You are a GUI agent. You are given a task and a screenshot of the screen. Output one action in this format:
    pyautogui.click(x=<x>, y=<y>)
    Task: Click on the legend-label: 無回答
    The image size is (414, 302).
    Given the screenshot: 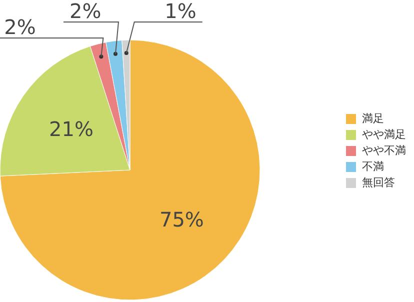 What is the action you would take?
    pyautogui.click(x=378, y=183)
    